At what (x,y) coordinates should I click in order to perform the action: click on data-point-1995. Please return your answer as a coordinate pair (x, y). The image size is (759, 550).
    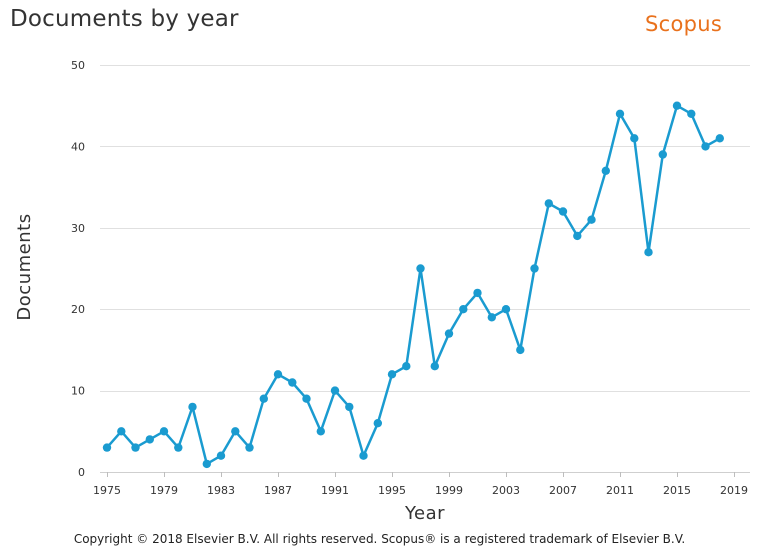
    Looking at the image, I should click on (392, 374).